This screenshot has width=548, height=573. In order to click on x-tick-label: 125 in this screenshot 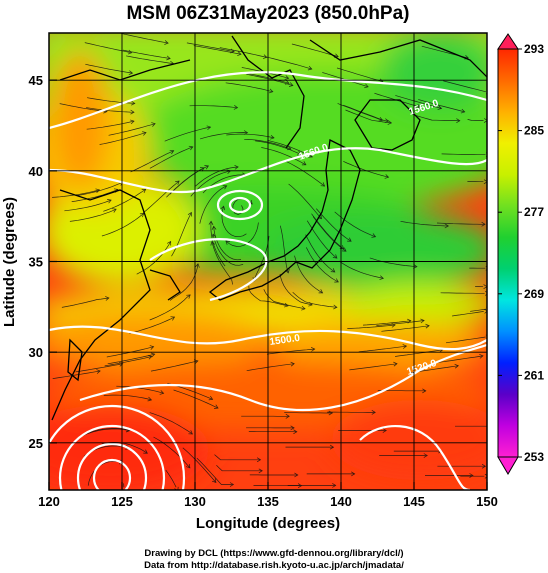, I will do `click(122, 501)`.